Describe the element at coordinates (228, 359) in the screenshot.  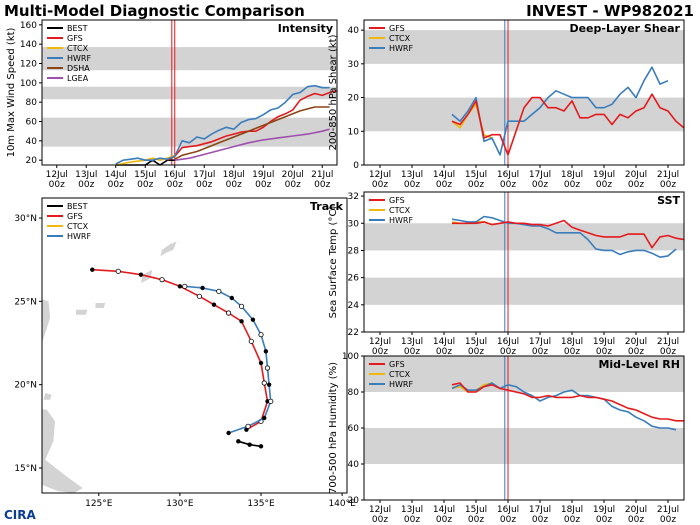
I see `track-hwrf` at that location.